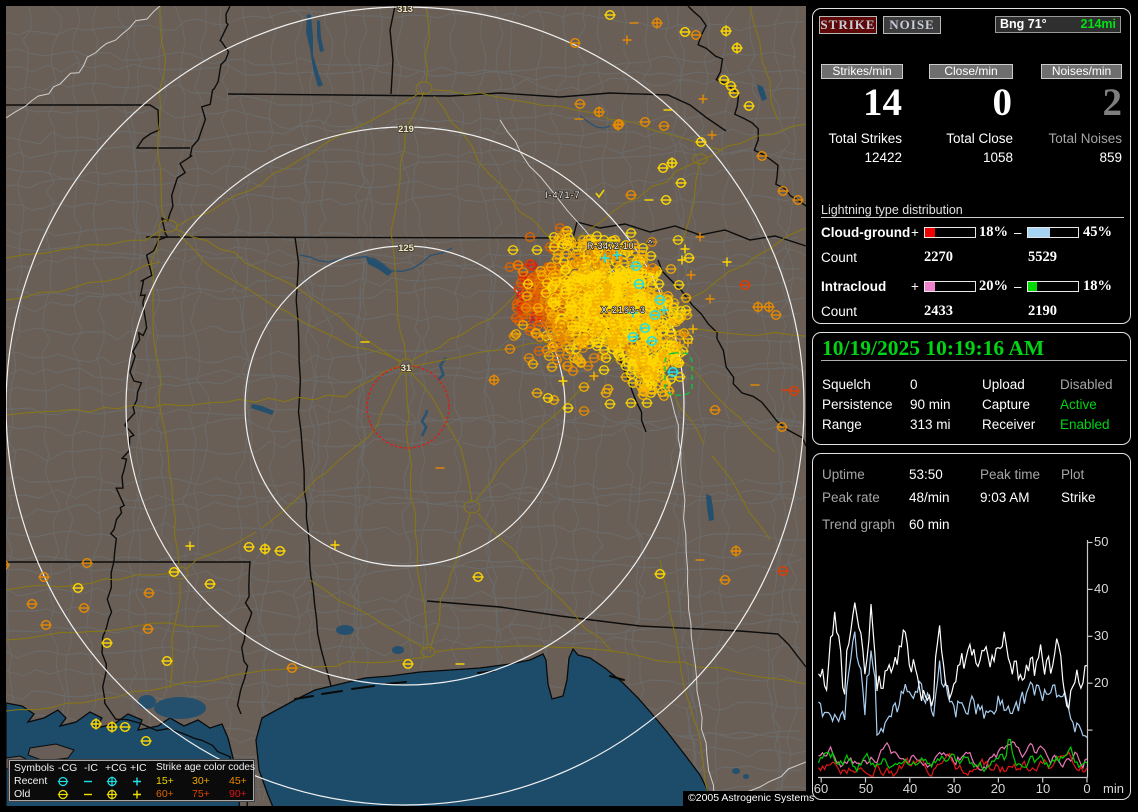  Describe the element at coordinates (563, 195) in the screenshot. I see `svg-text: I-471-7` at that location.